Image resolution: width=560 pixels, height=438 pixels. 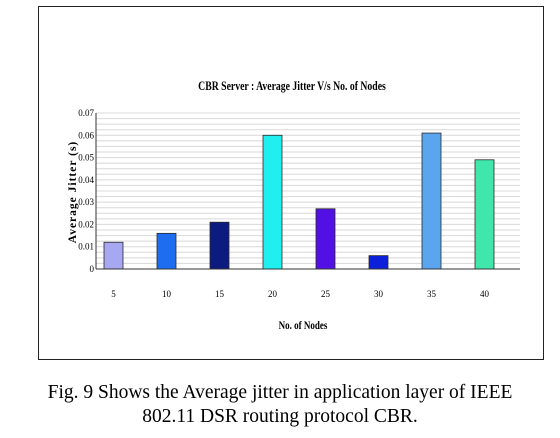 I want to click on x-axis-ticks: 5 10 15 20 25 30 35 40, so click(x=300, y=294).